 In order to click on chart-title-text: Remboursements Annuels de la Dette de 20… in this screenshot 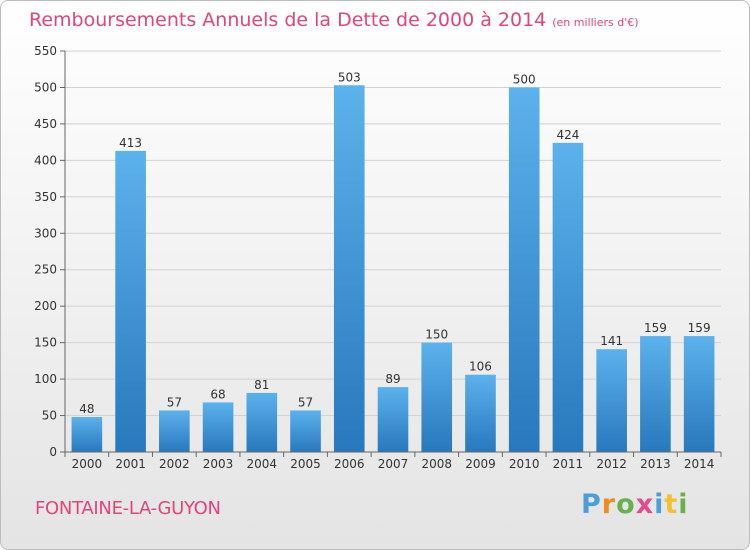, I will do `click(288, 20)`.